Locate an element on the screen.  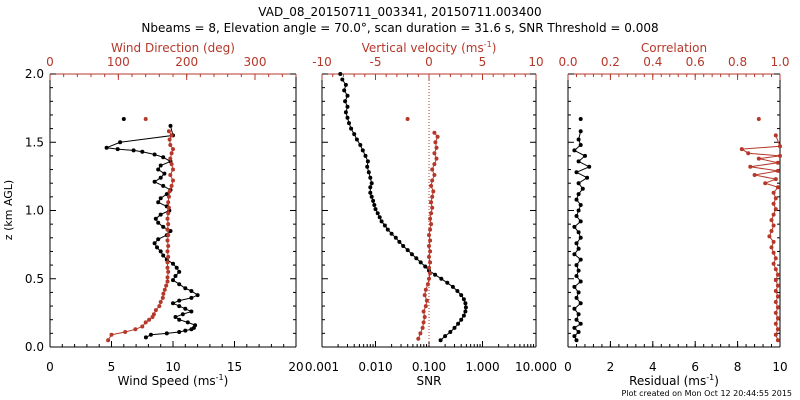
x-tick-label: 10 is located at coordinates (779, 367).